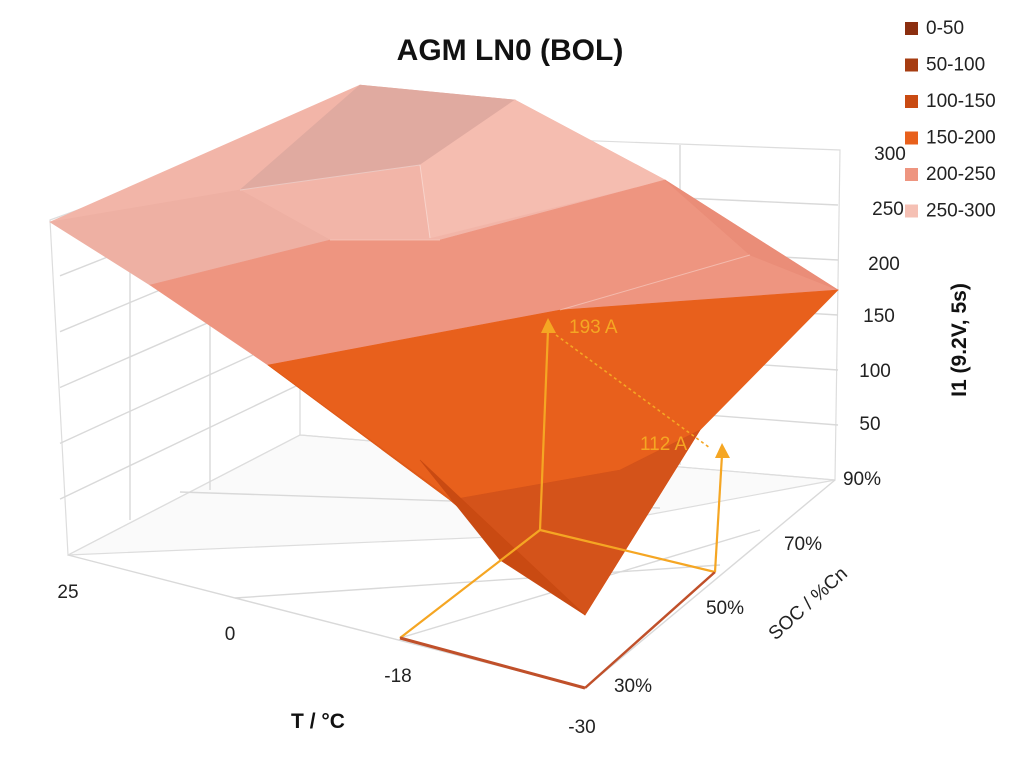  I want to click on x-axis-title: T / °C, so click(318, 721).